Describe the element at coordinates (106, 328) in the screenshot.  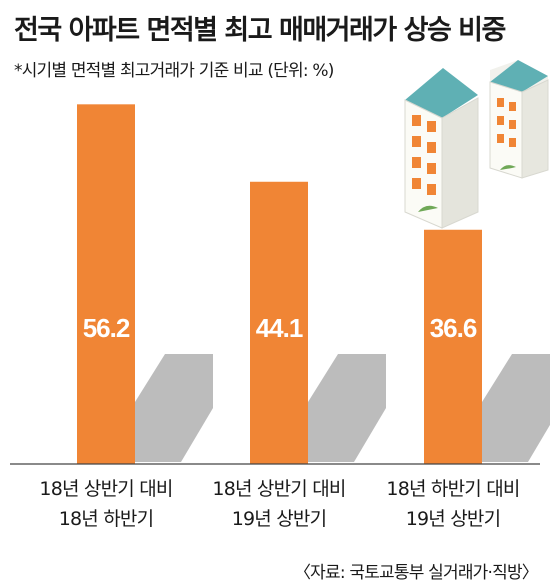
I see `value-label-1: 56.2` at that location.